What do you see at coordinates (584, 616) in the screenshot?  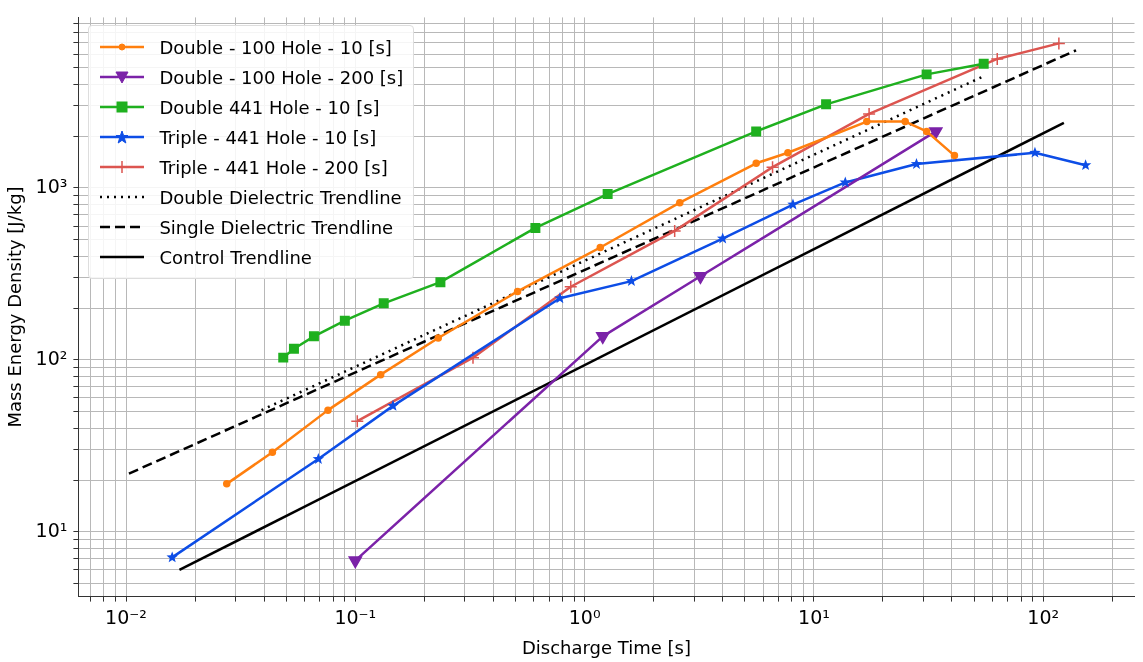 I see `x-tick-label: 10⁰` at bounding box center [584, 616].